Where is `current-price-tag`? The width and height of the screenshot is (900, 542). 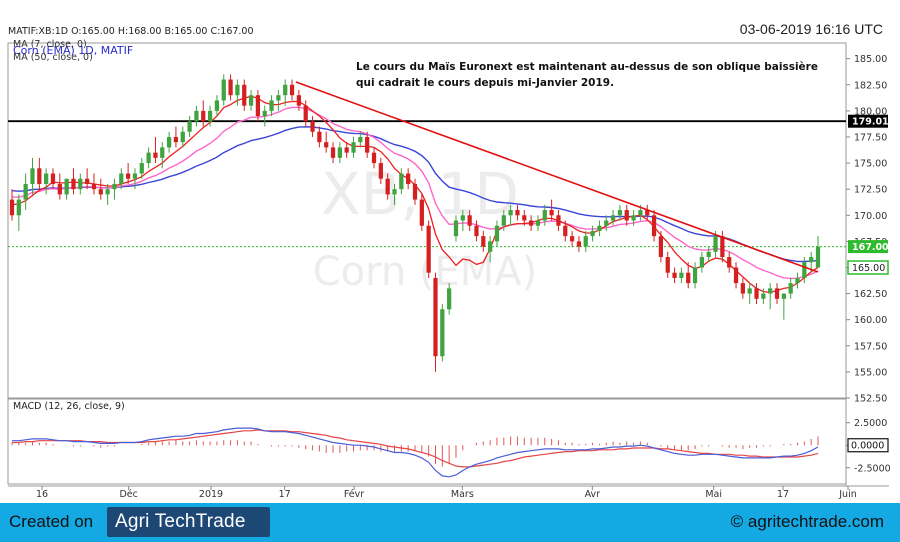 current-price-tag is located at coordinates (868, 247).